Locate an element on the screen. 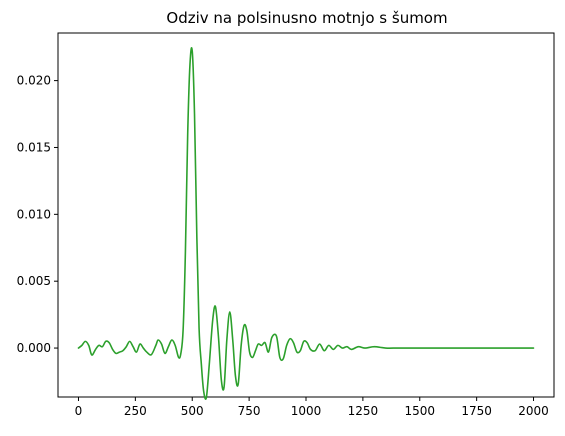 The image size is (565, 436). x-tick-label: 2000 is located at coordinates (533, 411).